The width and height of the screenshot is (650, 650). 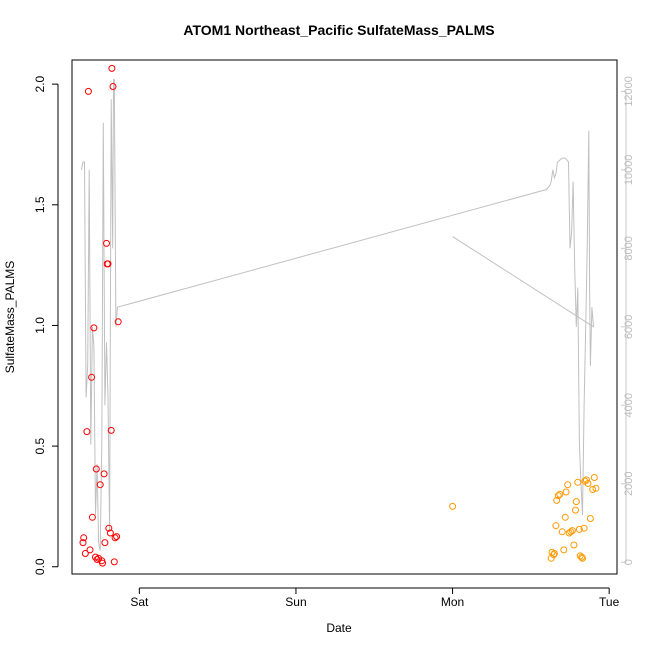 What do you see at coordinates (40, 445) in the screenshot?
I see `y-tick-label: 0.5` at bounding box center [40, 445].